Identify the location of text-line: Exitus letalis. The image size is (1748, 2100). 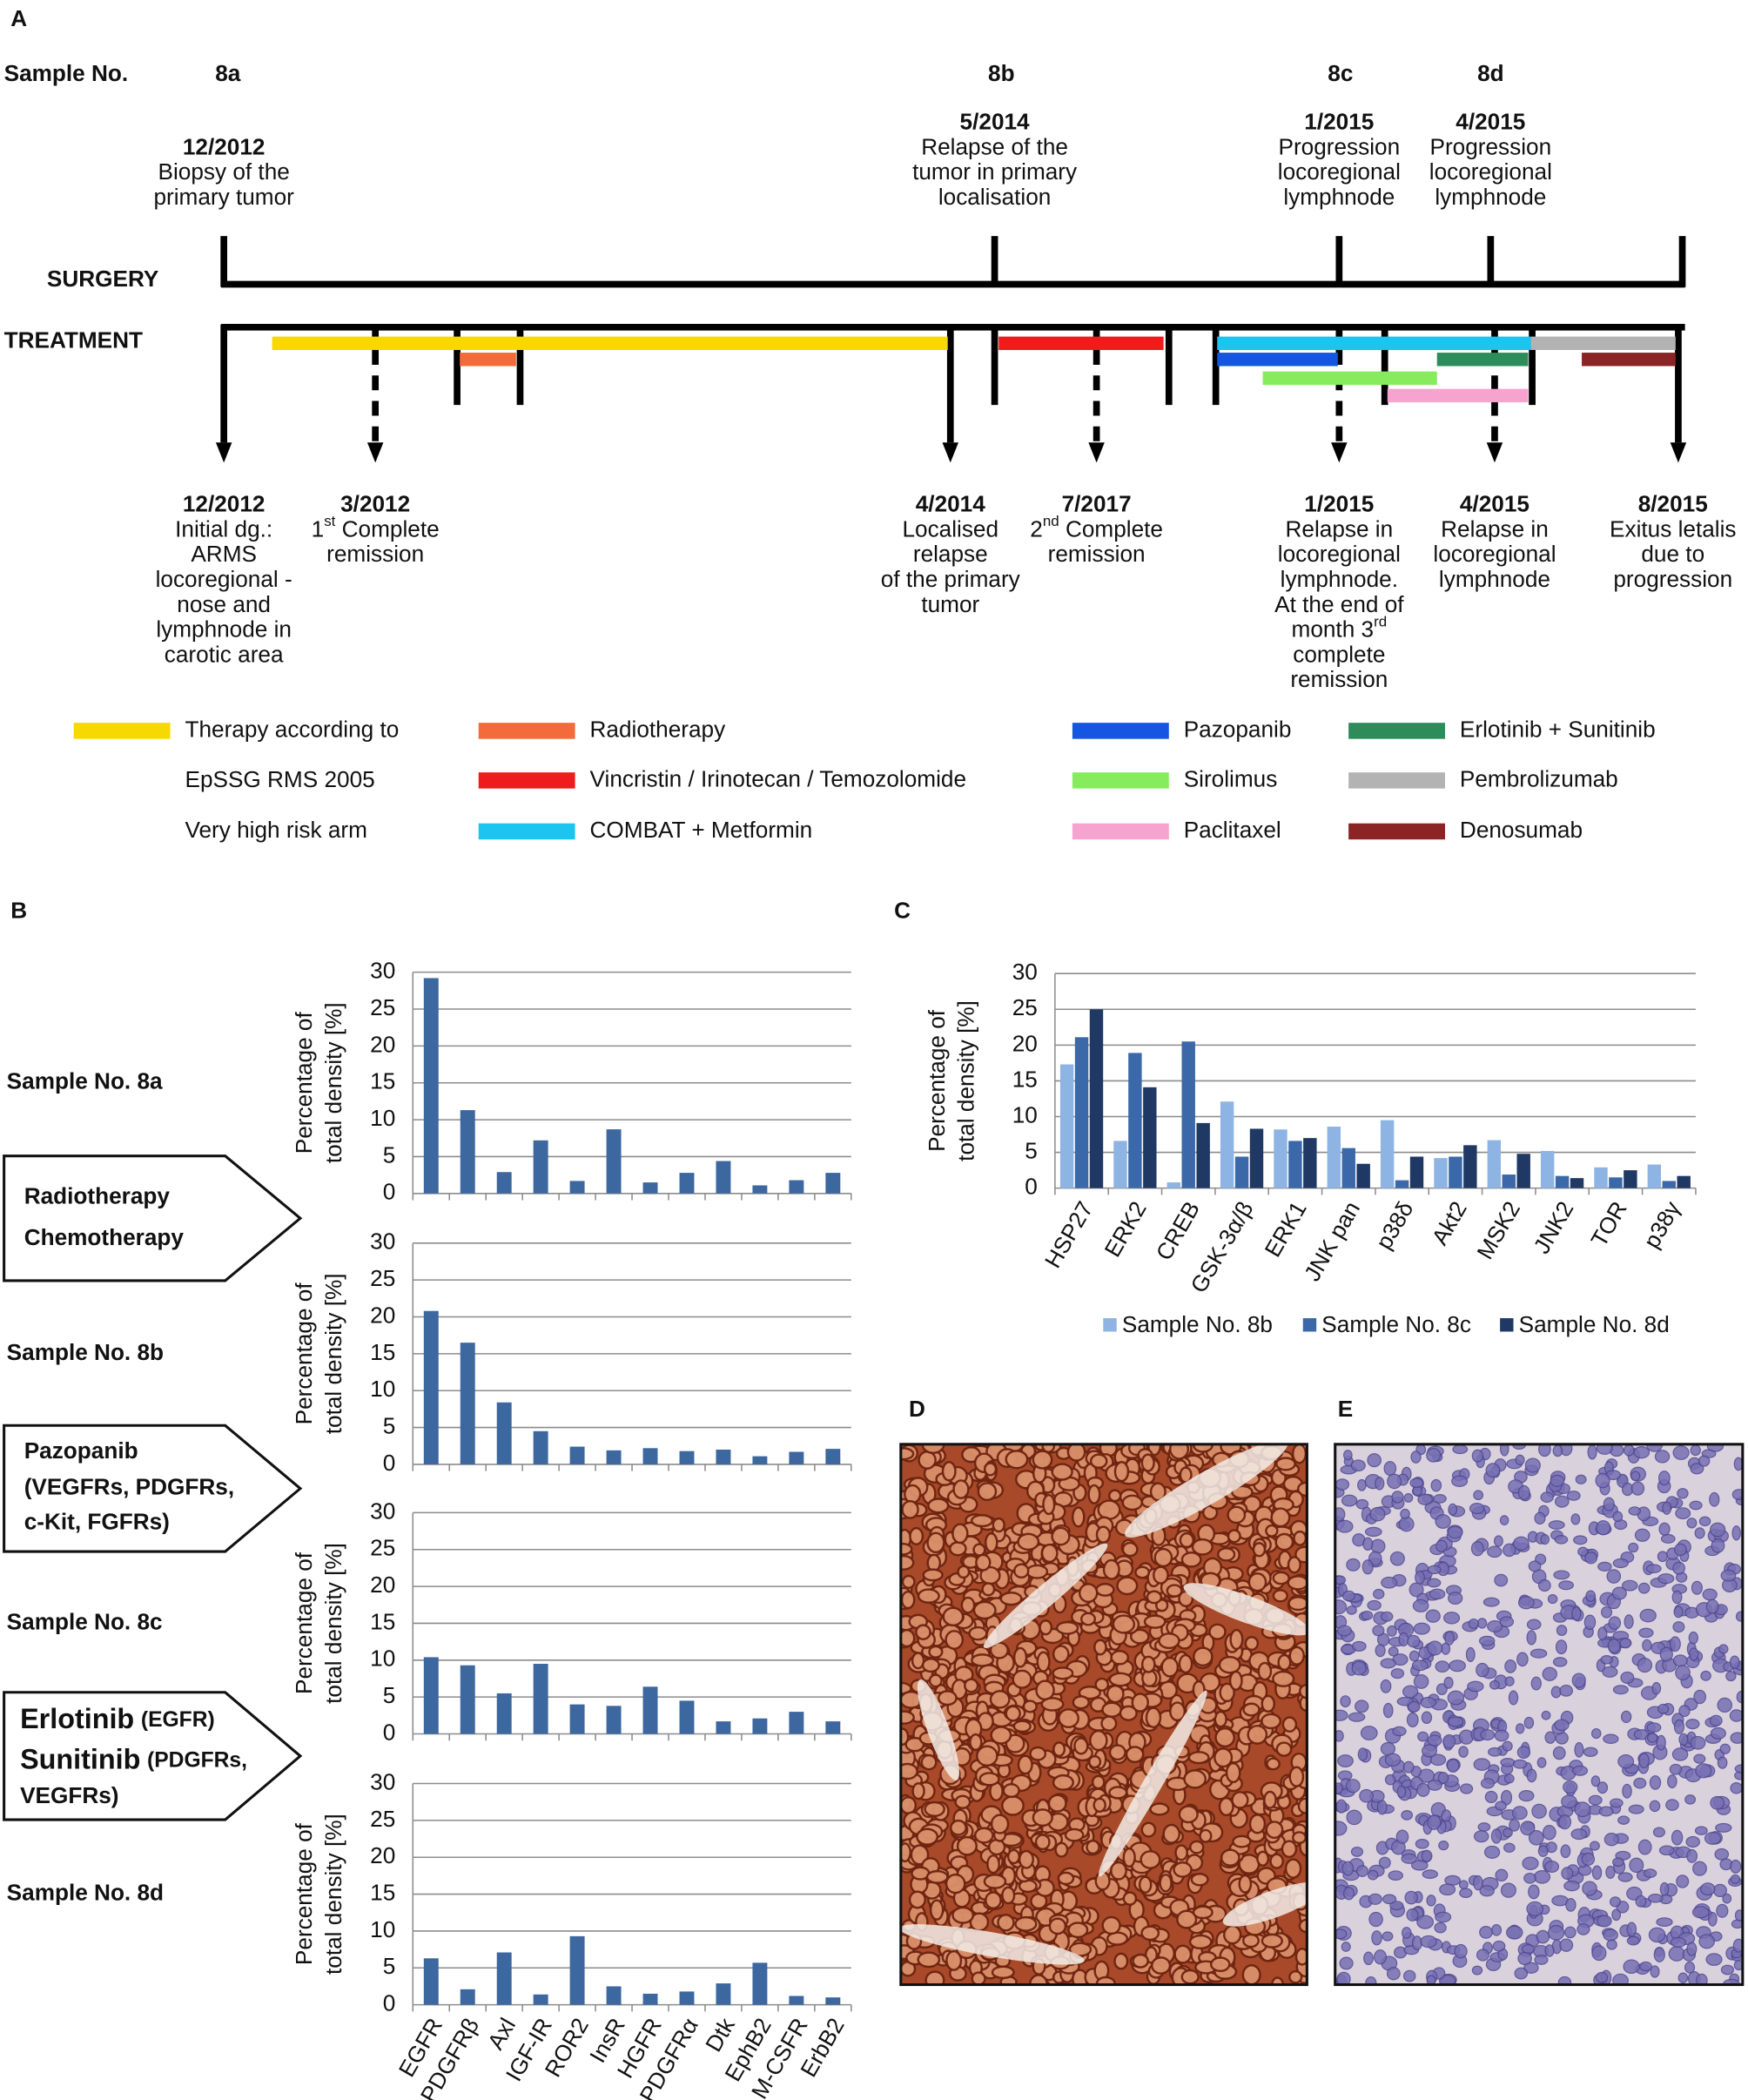
(1673, 528).